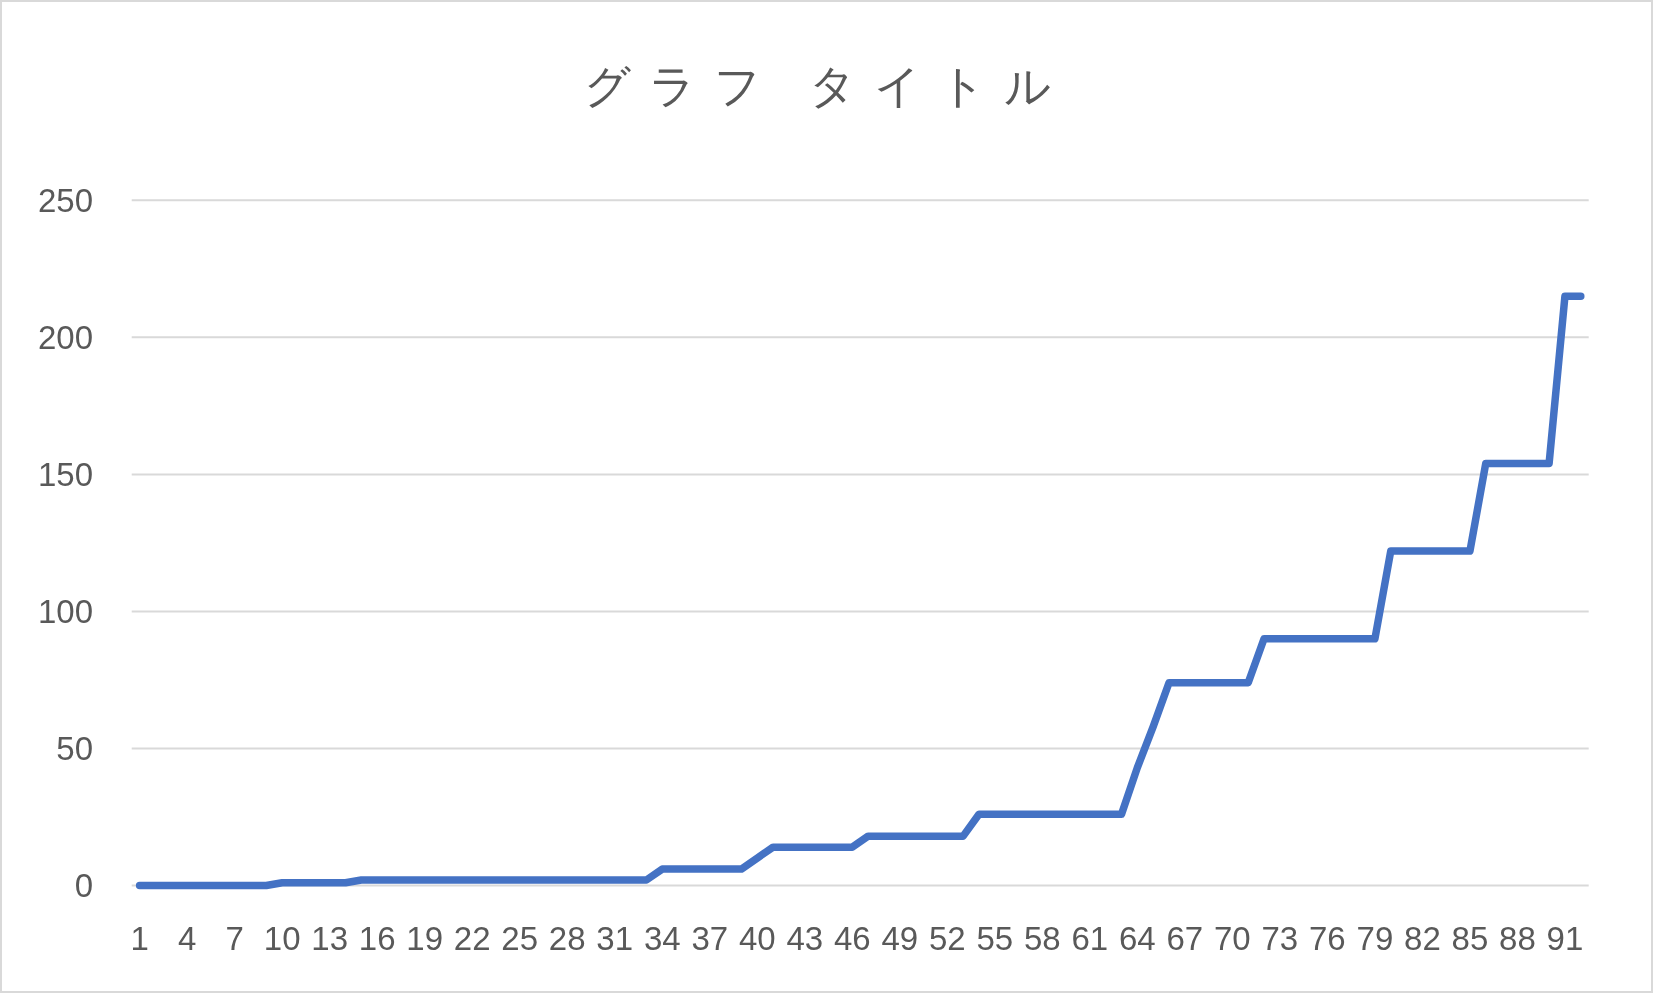  What do you see at coordinates (757, 938) in the screenshot?
I see `x-tick-label: 40` at bounding box center [757, 938].